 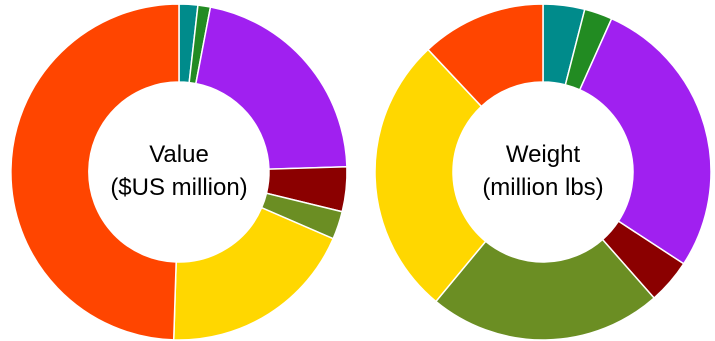 I want to click on weight-center-label-line-2: (million lbs), so click(x=542, y=187).